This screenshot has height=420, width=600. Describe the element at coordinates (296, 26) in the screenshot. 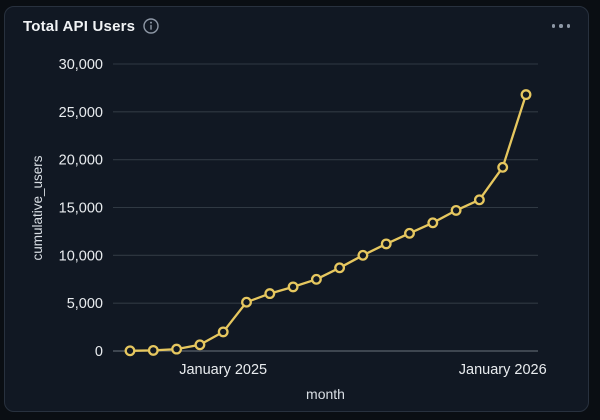

I see `card-header: Total API Users` at that location.